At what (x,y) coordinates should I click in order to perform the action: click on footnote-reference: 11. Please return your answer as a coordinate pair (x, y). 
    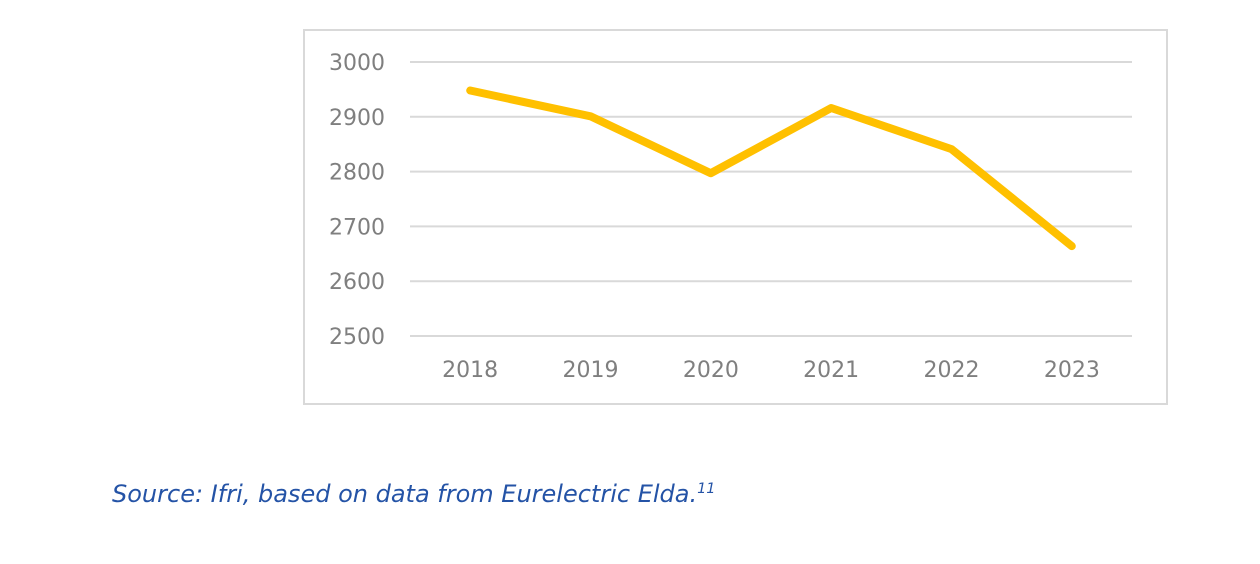
    Looking at the image, I should click on (706, 489).